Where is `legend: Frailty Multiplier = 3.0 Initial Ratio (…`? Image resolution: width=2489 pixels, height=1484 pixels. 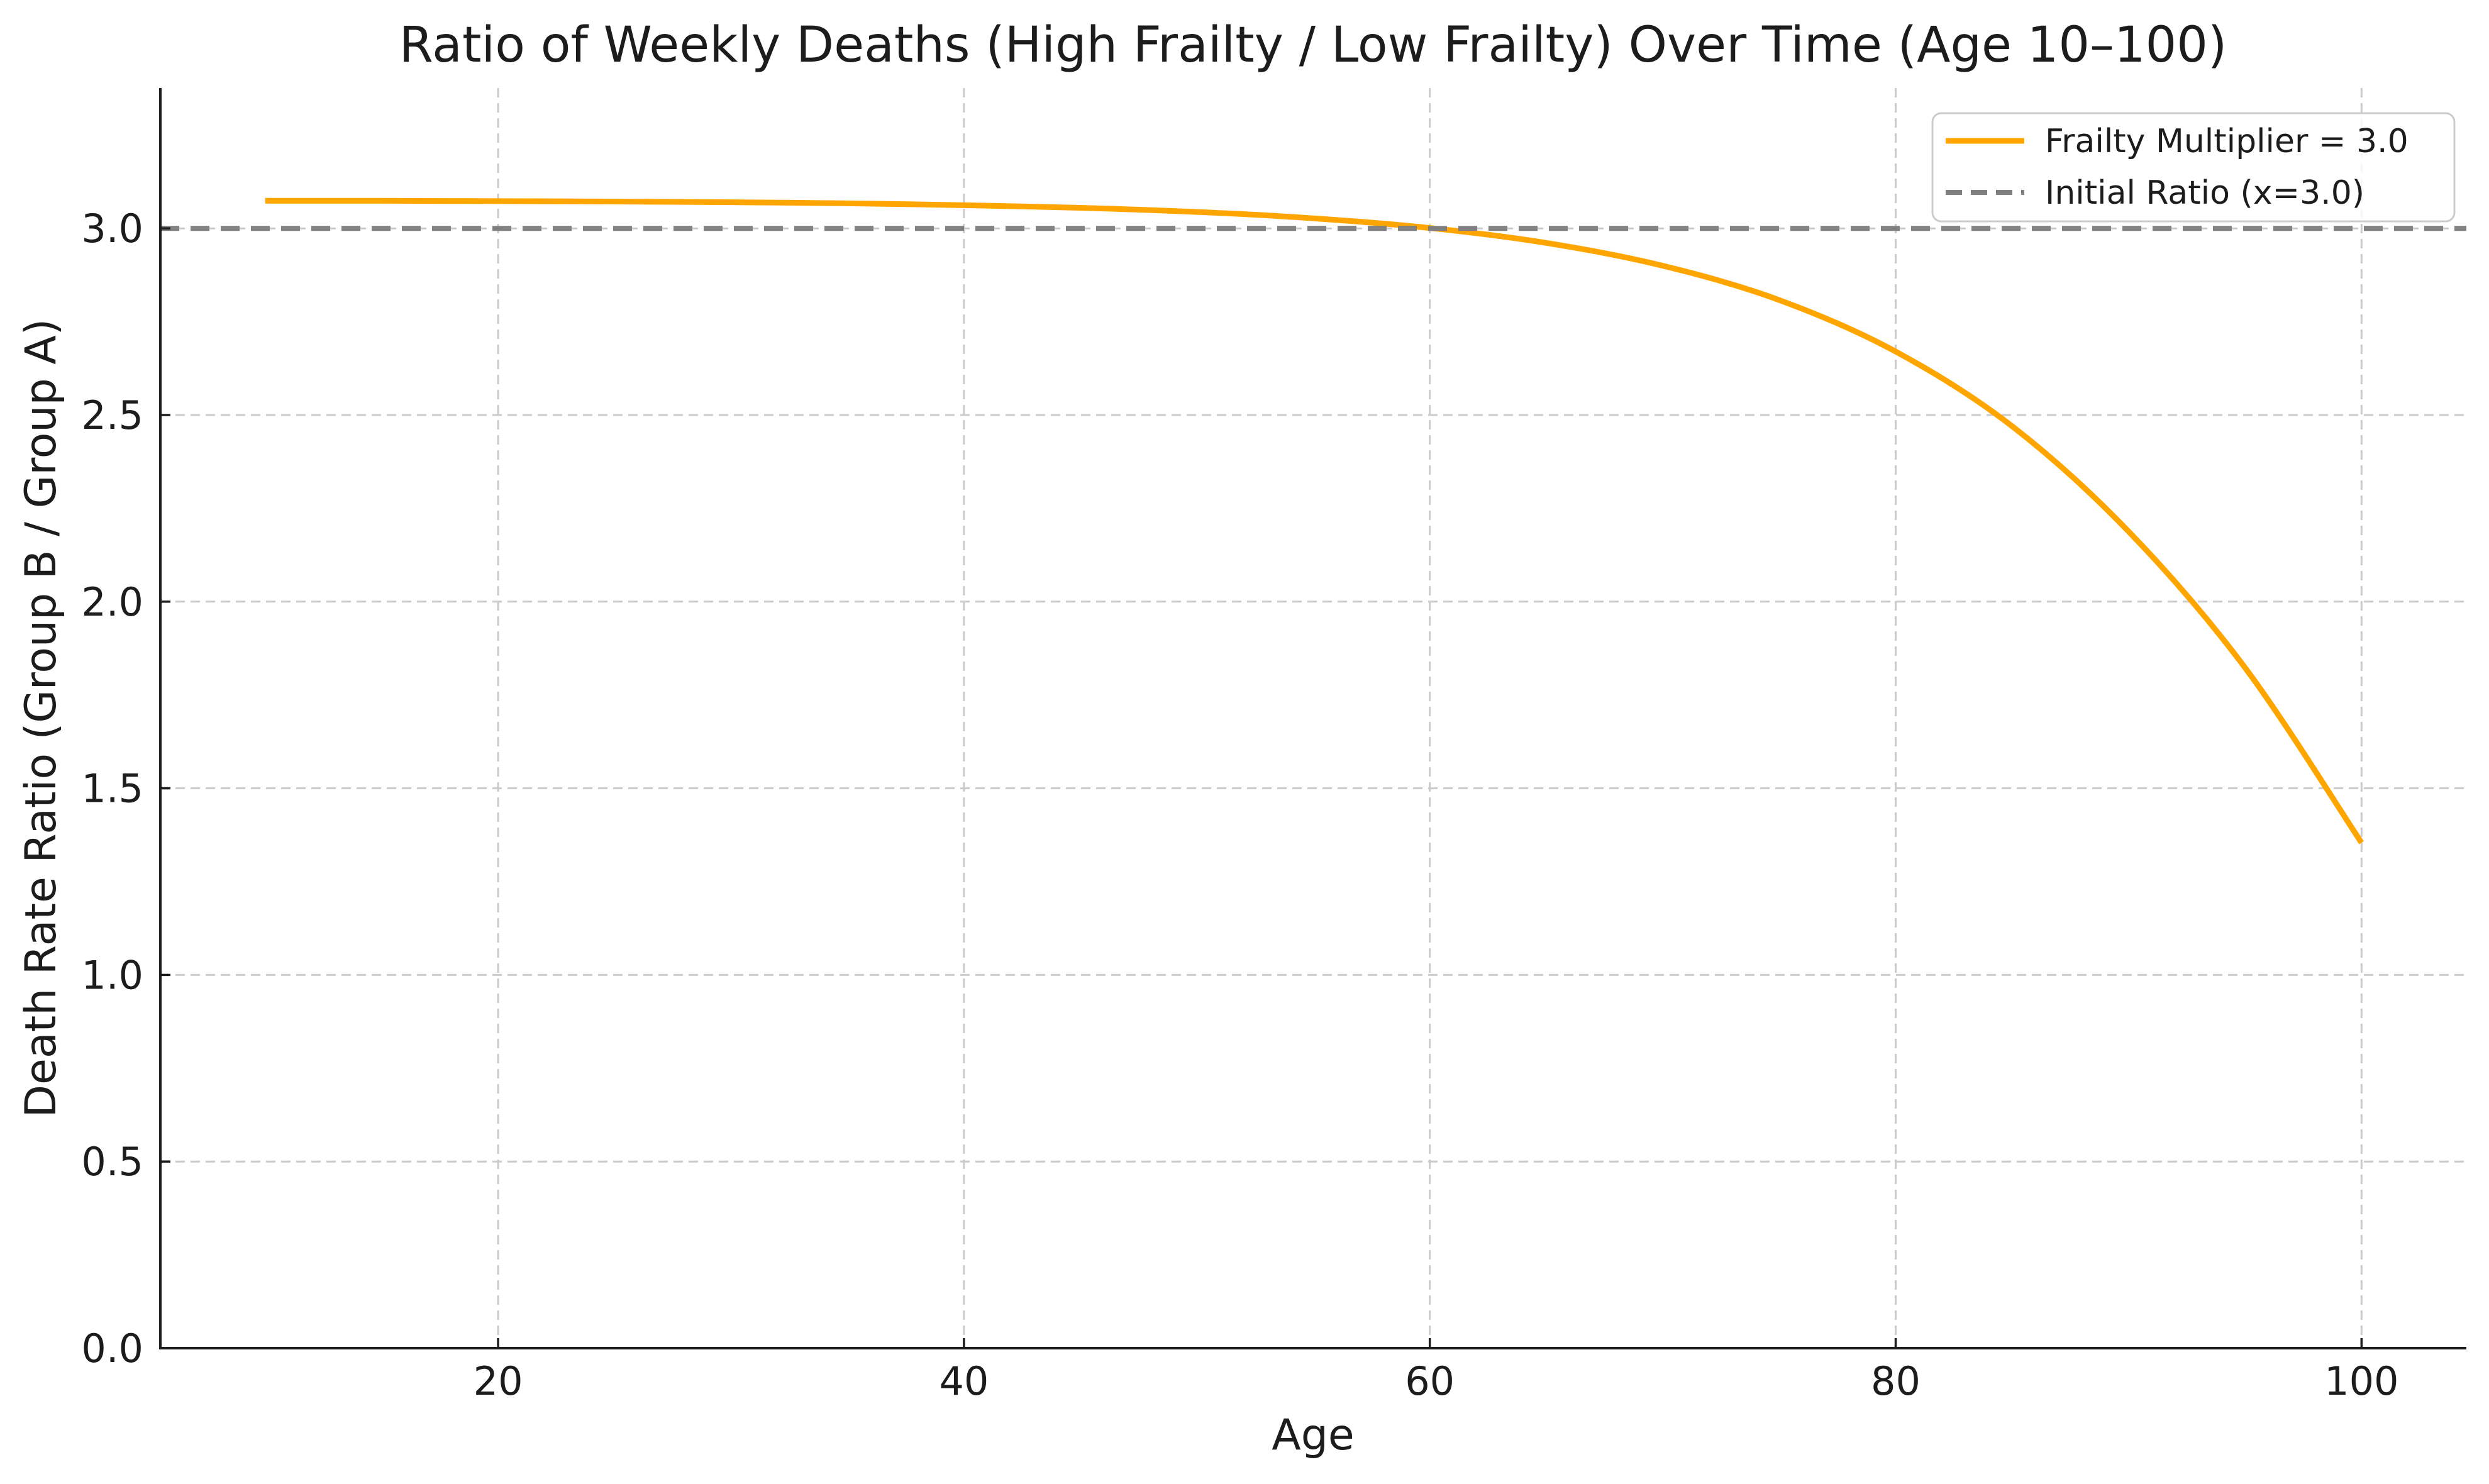 legend: Frailty Multiplier = 3.0 Initial Ratio (… is located at coordinates (2193, 167).